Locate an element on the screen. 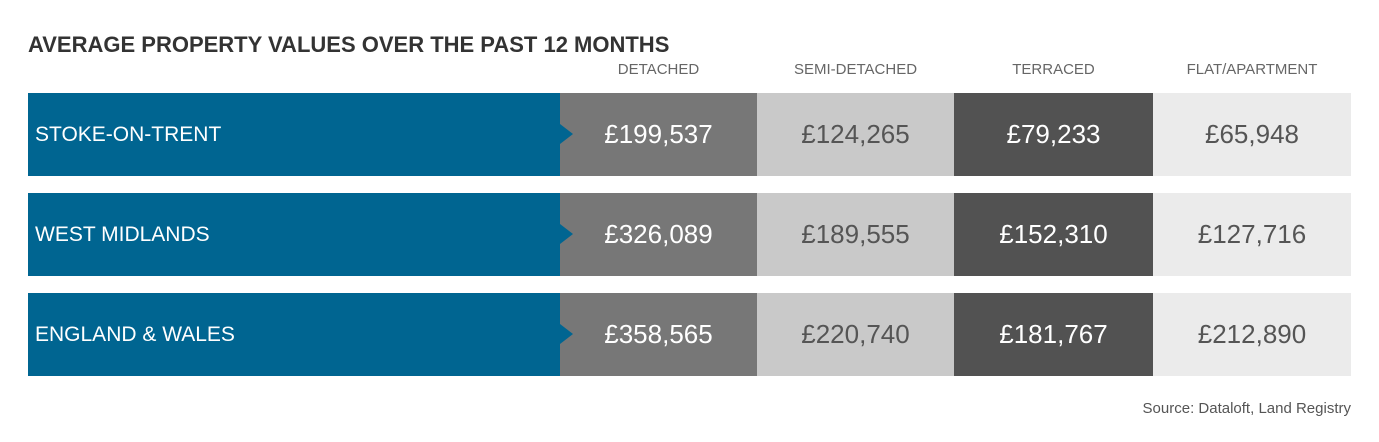  column-header: DETACHED is located at coordinates (658, 69).